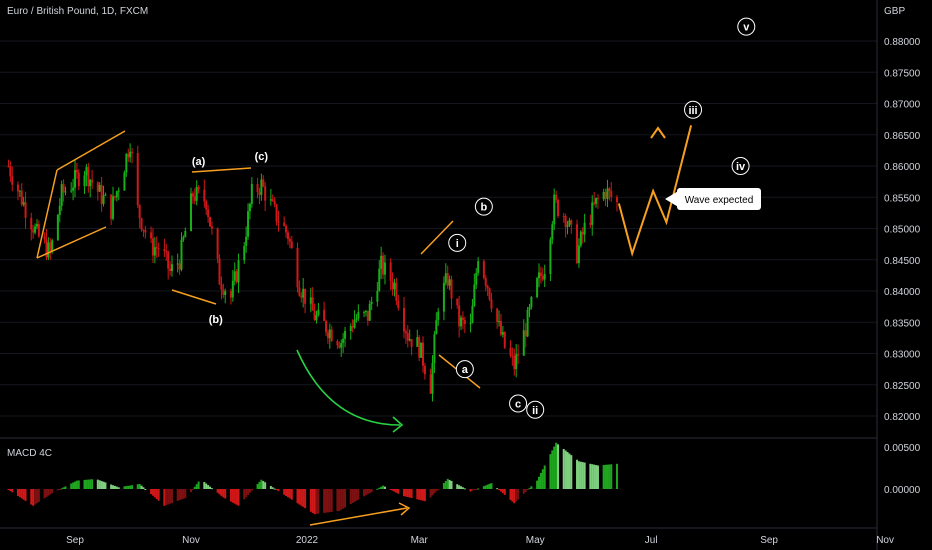 The width and height of the screenshot is (932, 550). Describe the element at coordinates (518, 403) in the screenshot. I see `wave-label-circle` at that location.